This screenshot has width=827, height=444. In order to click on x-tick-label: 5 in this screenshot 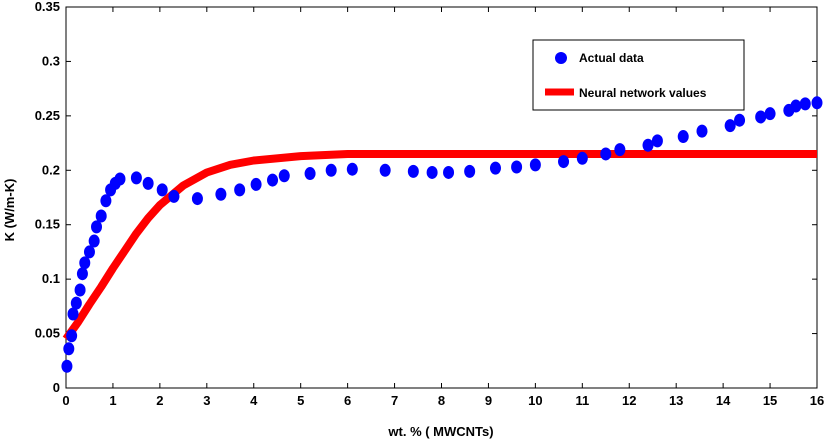, I will do `click(300, 400)`.